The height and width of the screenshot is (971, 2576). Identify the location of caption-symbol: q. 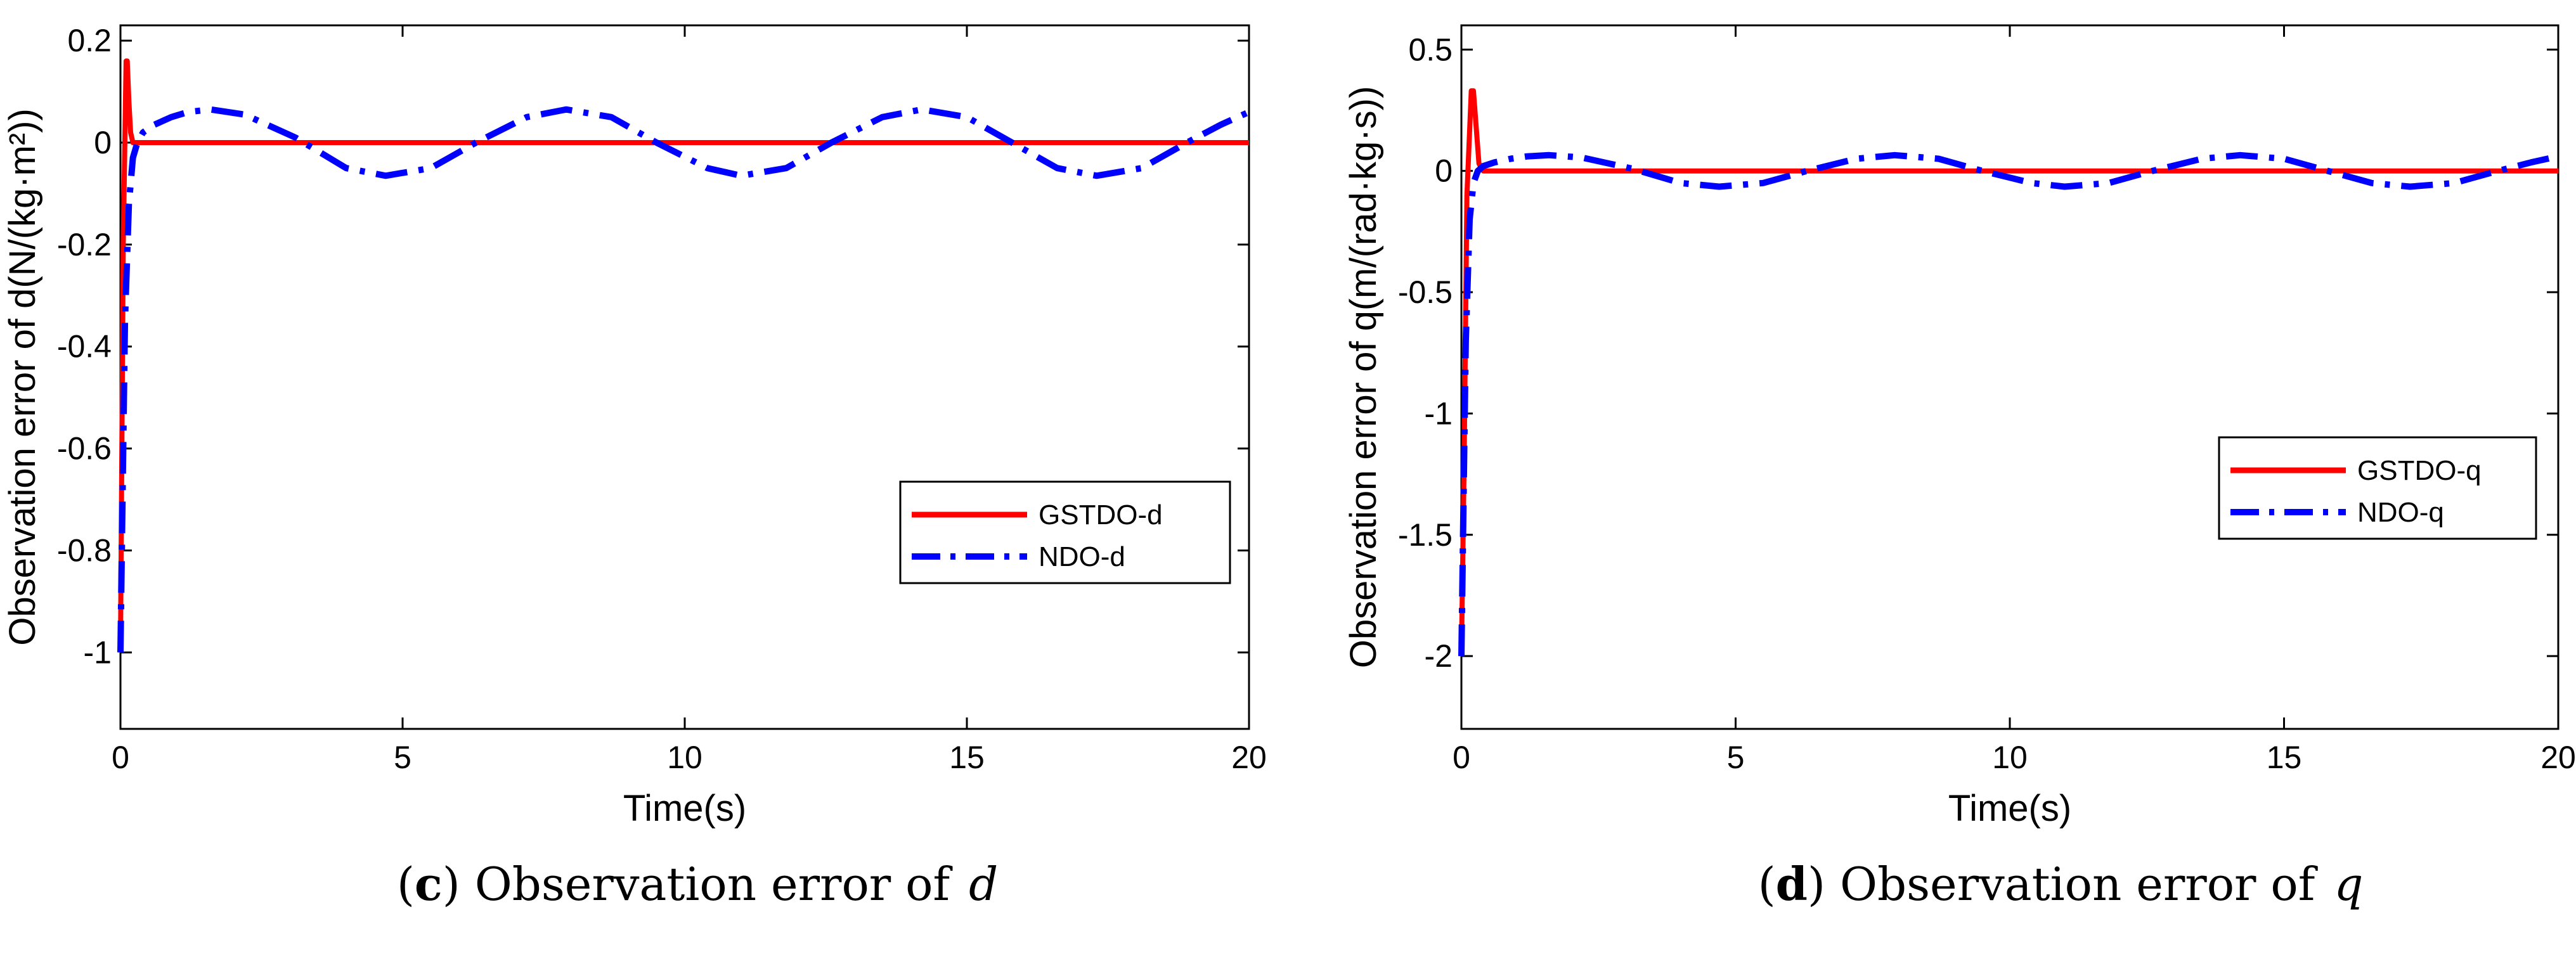
(2348, 884).